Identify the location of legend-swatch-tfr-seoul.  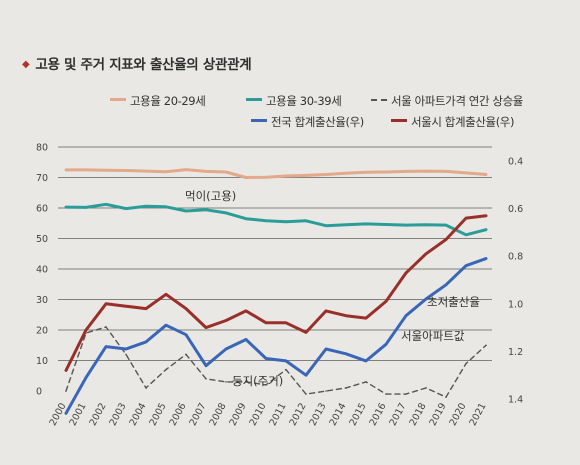
(399, 120).